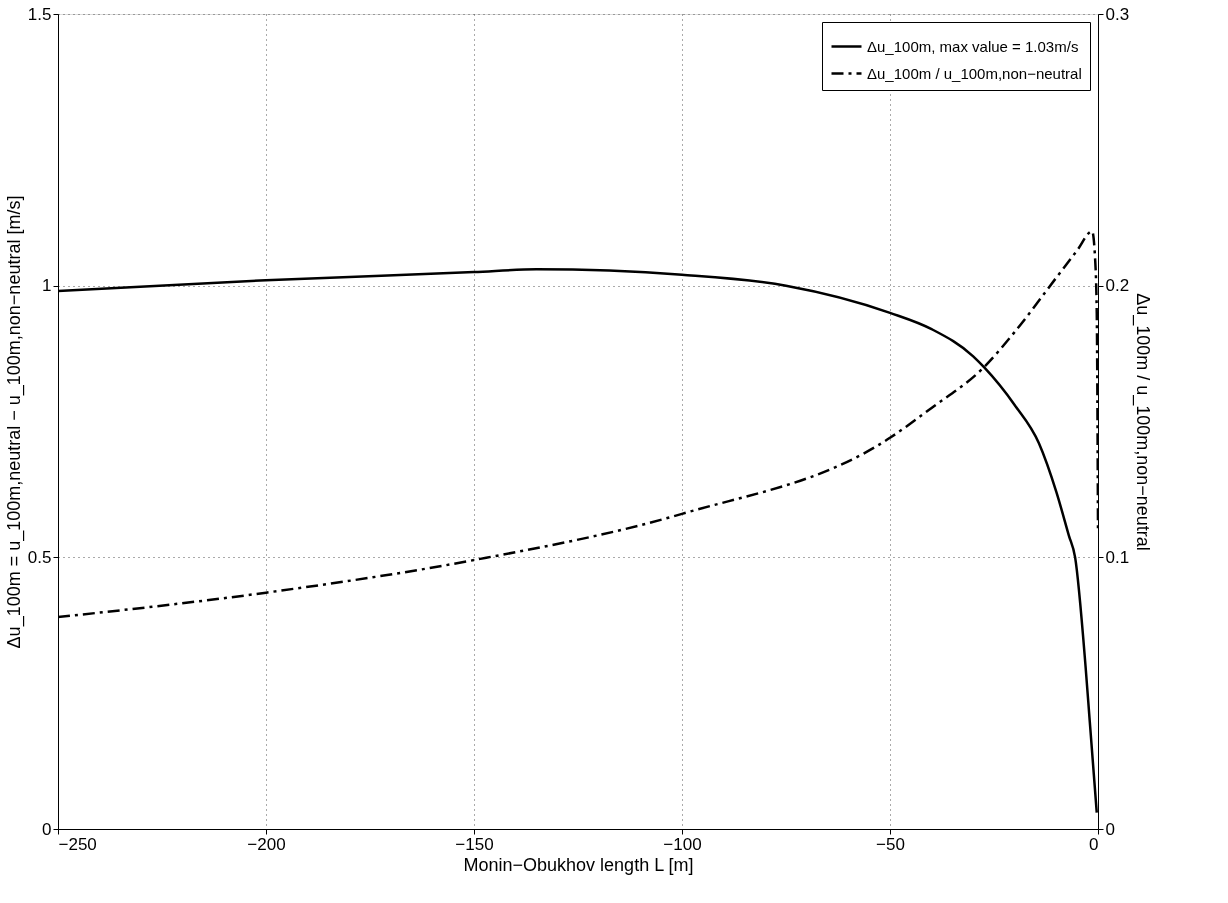 The image size is (1228, 903). I want to click on y2-axis-title: Δu_100m / u_100m,non−neutral, so click(1143, 422).